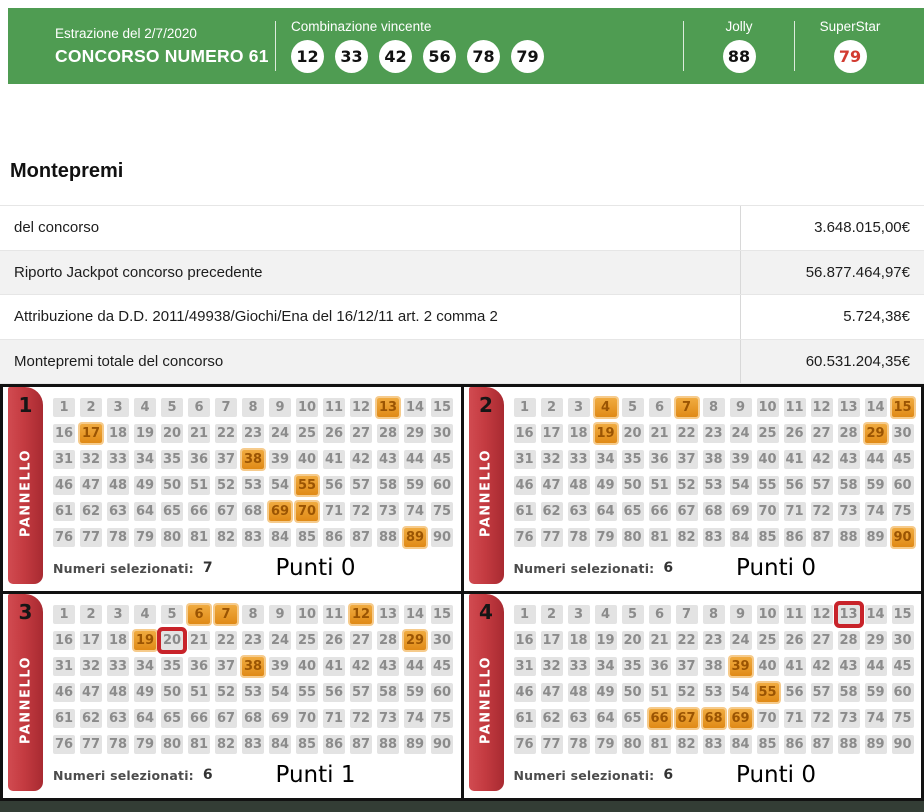  Describe the element at coordinates (902, 692) in the screenshot. I see `grid-number-cell: 60` at that location.